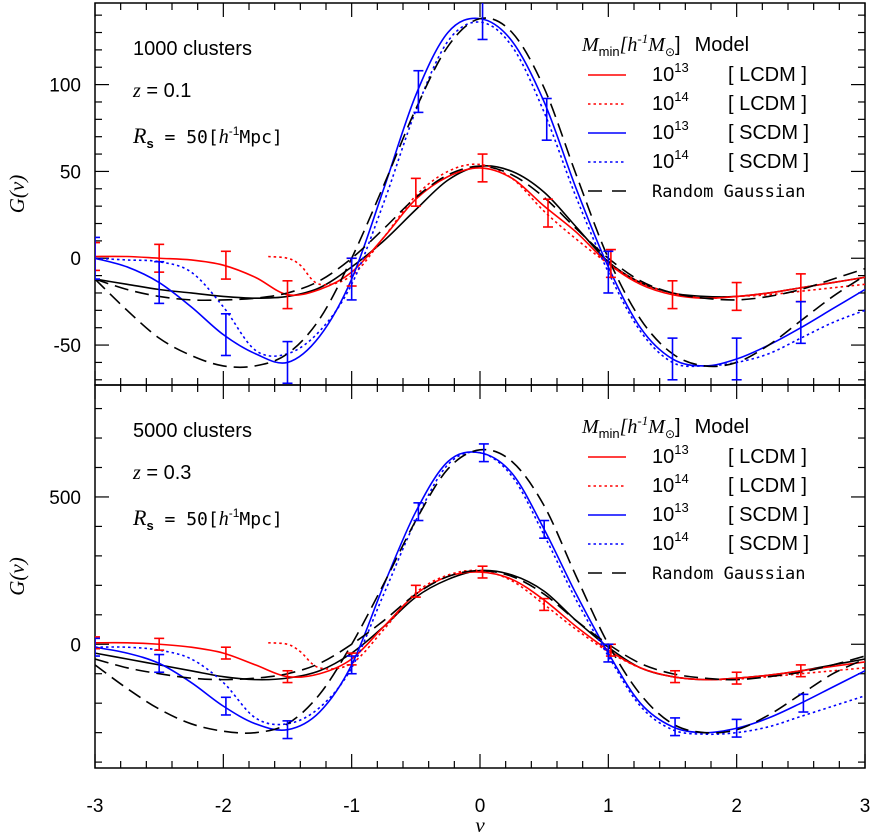 The width and height of the screenshot is (872, 837). Describe the element at coordinates (480, 806) in the screenshot. I see `x-tick-label: 0` at that location.